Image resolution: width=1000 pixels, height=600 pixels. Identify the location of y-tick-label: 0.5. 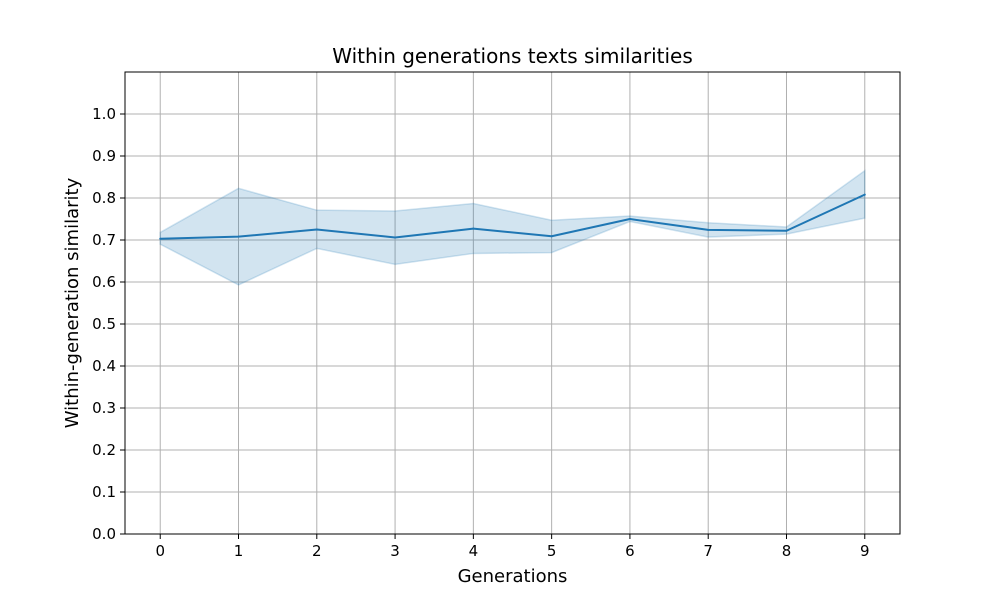
(104, 324).